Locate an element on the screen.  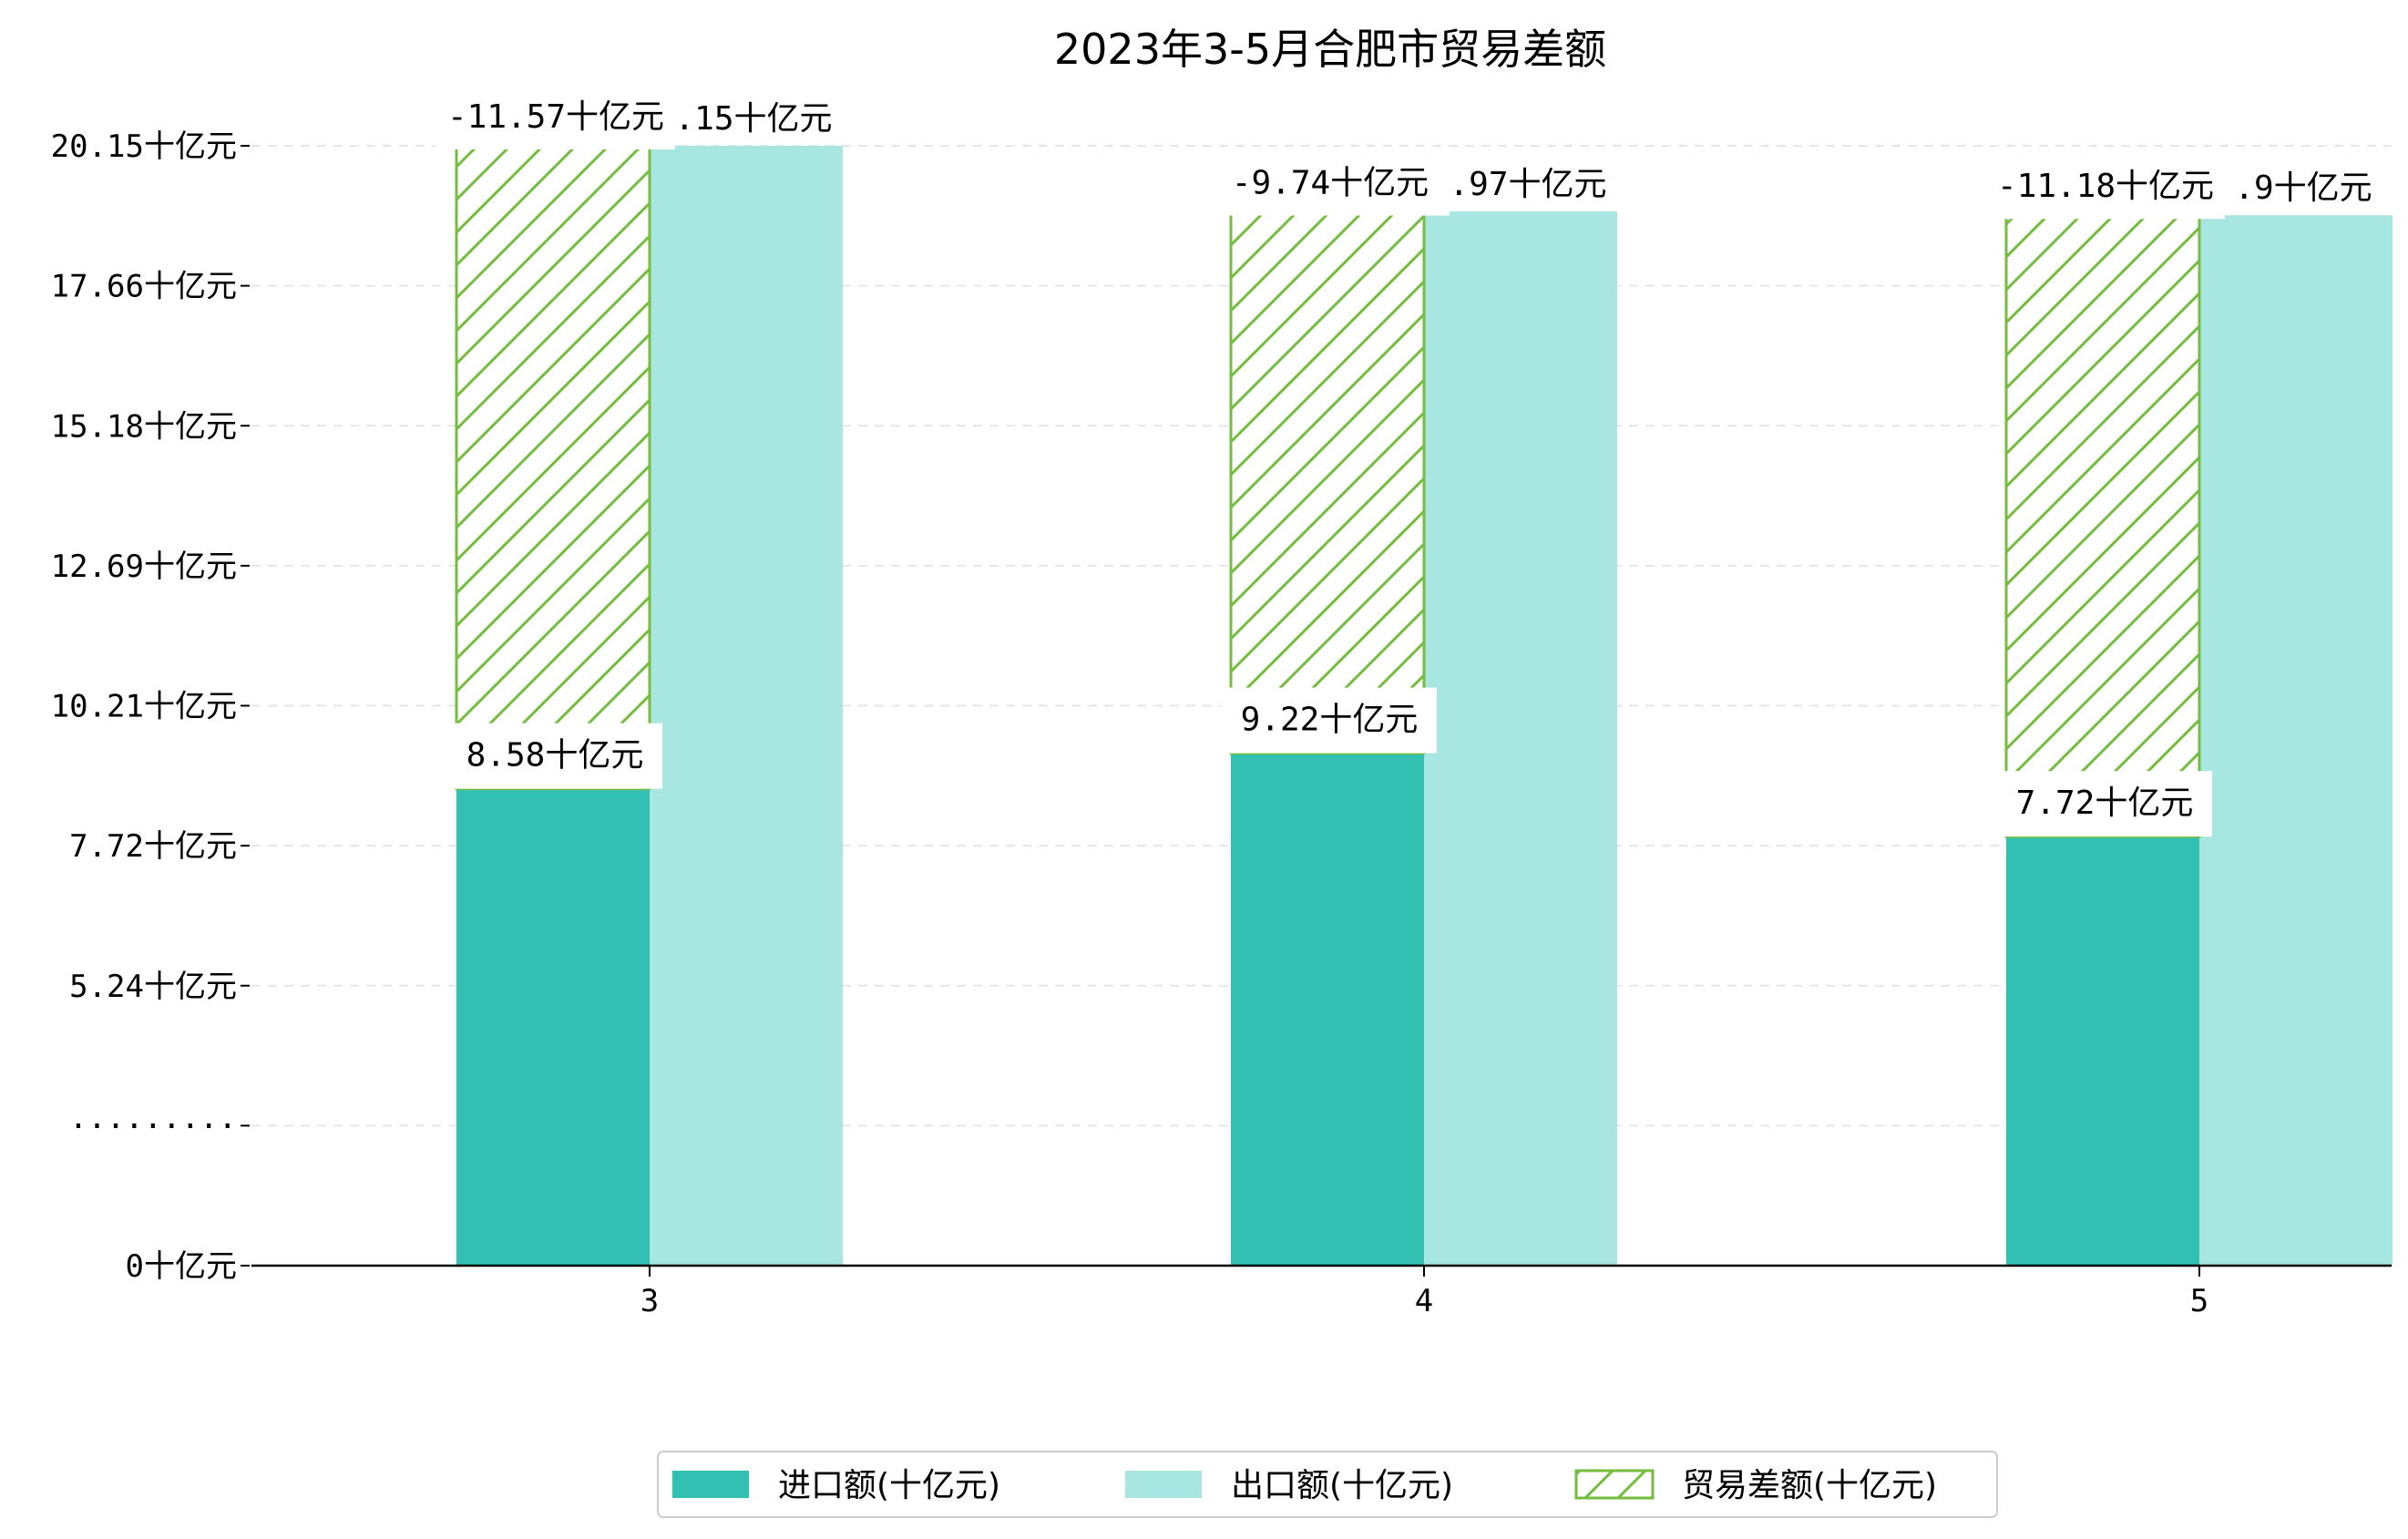
y-tick-label: 15.18十亿元 is located at coordinates (144, 427).